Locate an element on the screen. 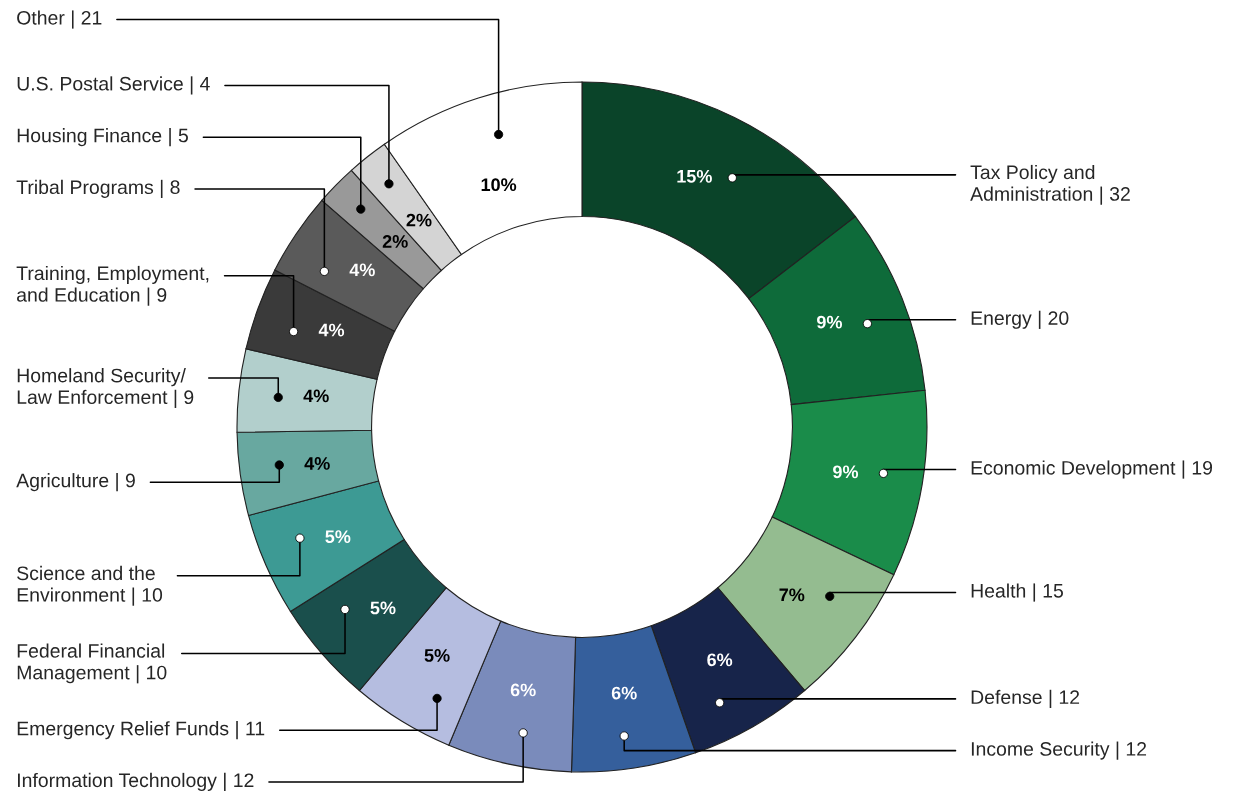  data-label: 10% is located at coordinates (499, 185).